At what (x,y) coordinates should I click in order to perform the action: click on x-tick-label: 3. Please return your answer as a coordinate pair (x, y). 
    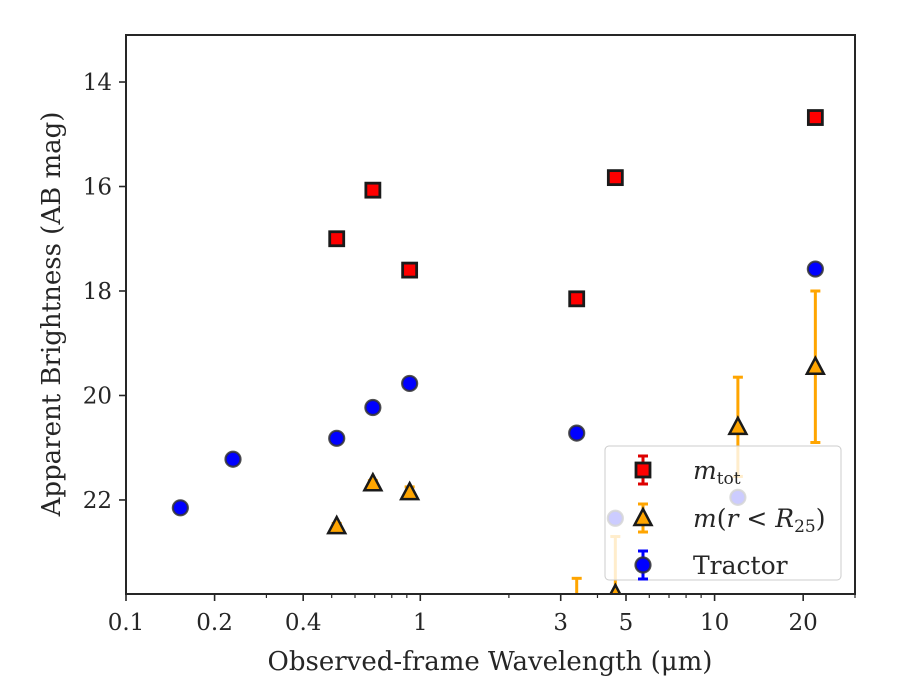
    Looking at the image, I should click on (560, 623).